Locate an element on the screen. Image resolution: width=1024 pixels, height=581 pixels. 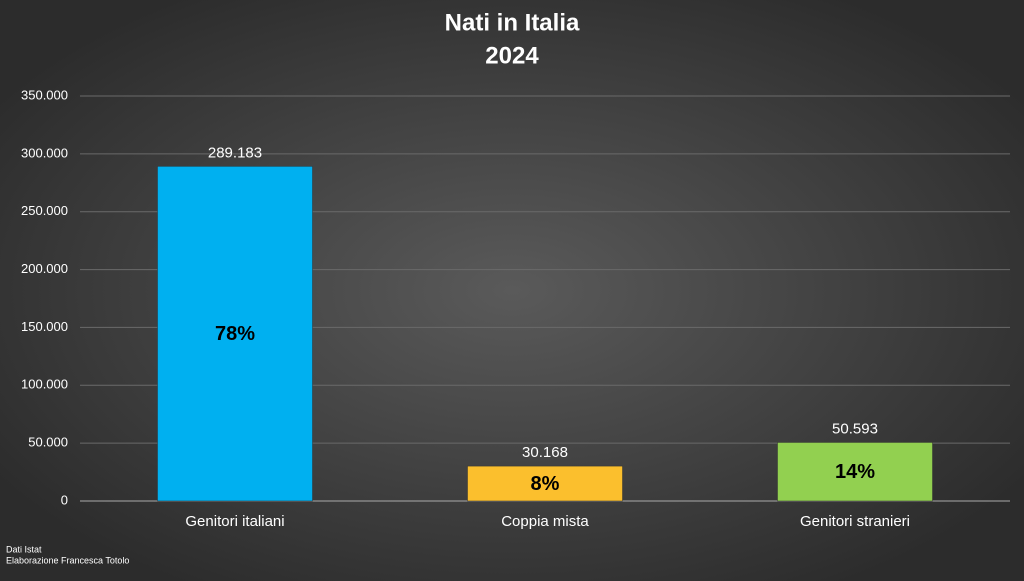
chart-subtitle: 2024 is located at coordinates (512, 55).